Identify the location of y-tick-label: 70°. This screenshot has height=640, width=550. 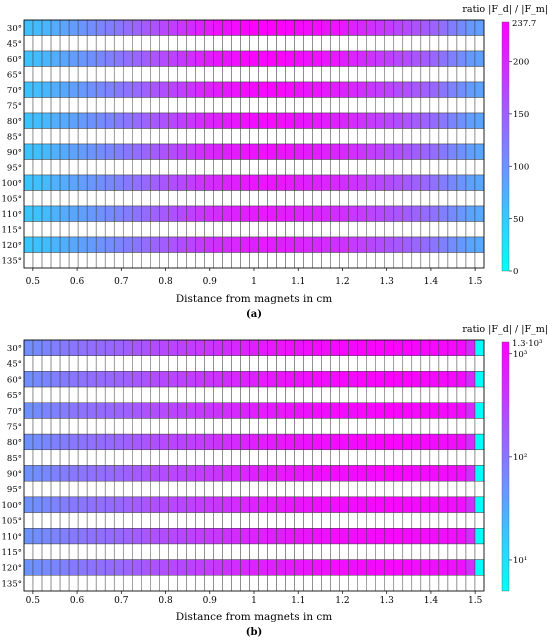
(14, 412).